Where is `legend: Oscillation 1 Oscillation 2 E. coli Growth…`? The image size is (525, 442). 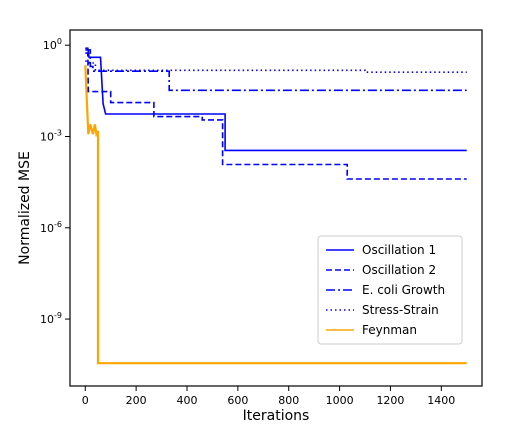 legend: Oscillation 1 Oscillation 2 E. coli Growth… is located at coordinates (390, 290).